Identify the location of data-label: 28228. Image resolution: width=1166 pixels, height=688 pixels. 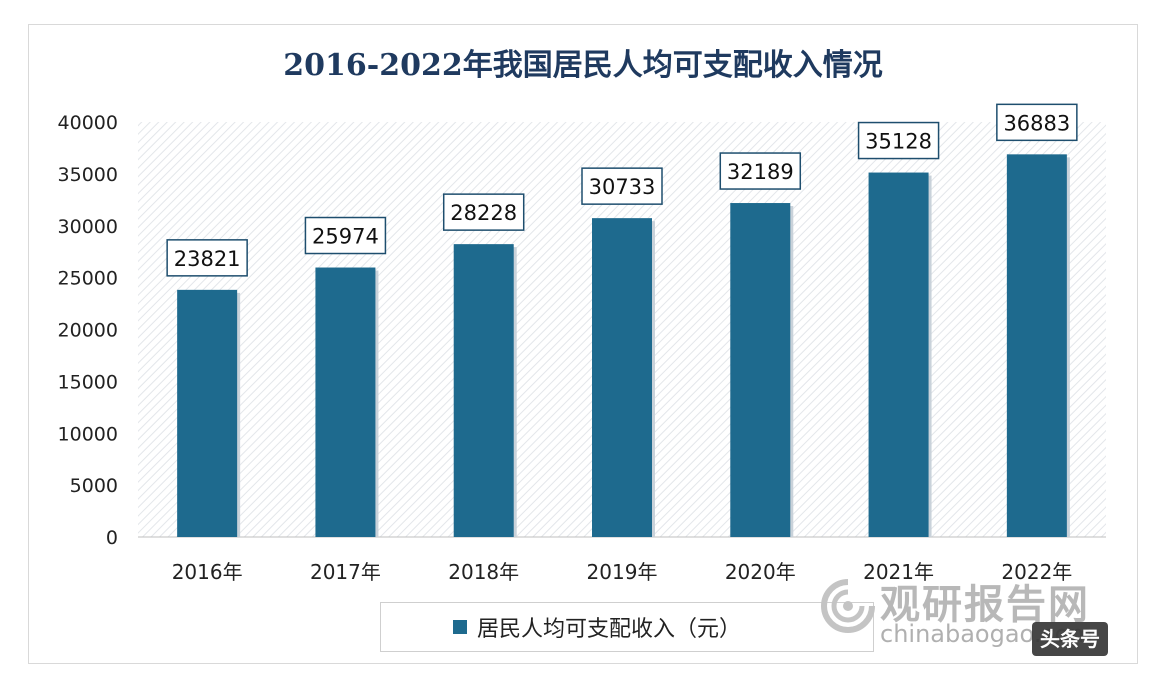
(483, 213).